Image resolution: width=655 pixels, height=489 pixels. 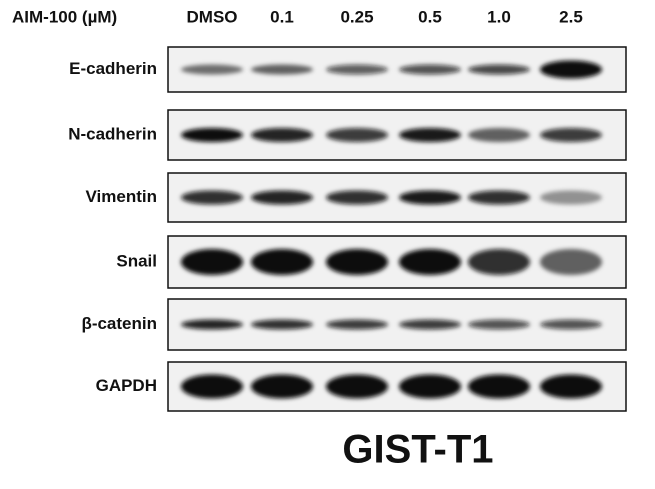 What do you see at coordinates (212, 16) in the screenshot?
I see `lane-label: DMSO` at bounding box center [212, 16].